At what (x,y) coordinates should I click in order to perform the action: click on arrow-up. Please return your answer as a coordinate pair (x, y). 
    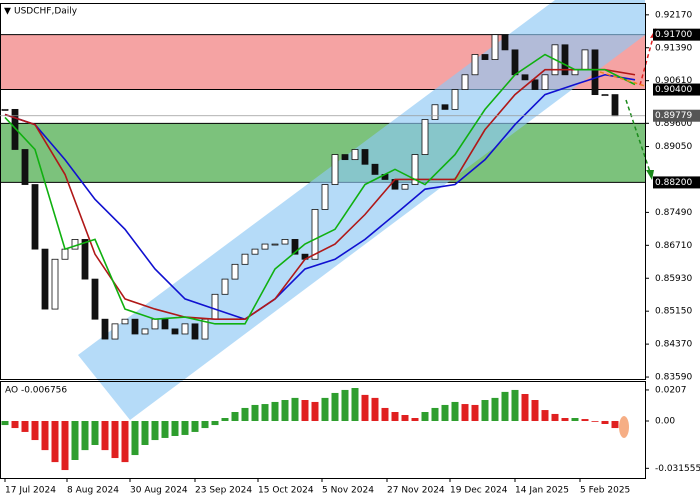
    Looking at the image, I should click on (647, 59).